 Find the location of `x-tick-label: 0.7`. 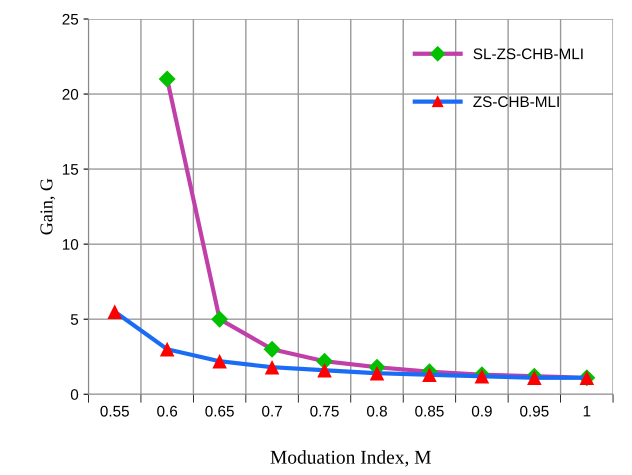

x-tick-label: 0.7 is located at coordinates (272, 411).